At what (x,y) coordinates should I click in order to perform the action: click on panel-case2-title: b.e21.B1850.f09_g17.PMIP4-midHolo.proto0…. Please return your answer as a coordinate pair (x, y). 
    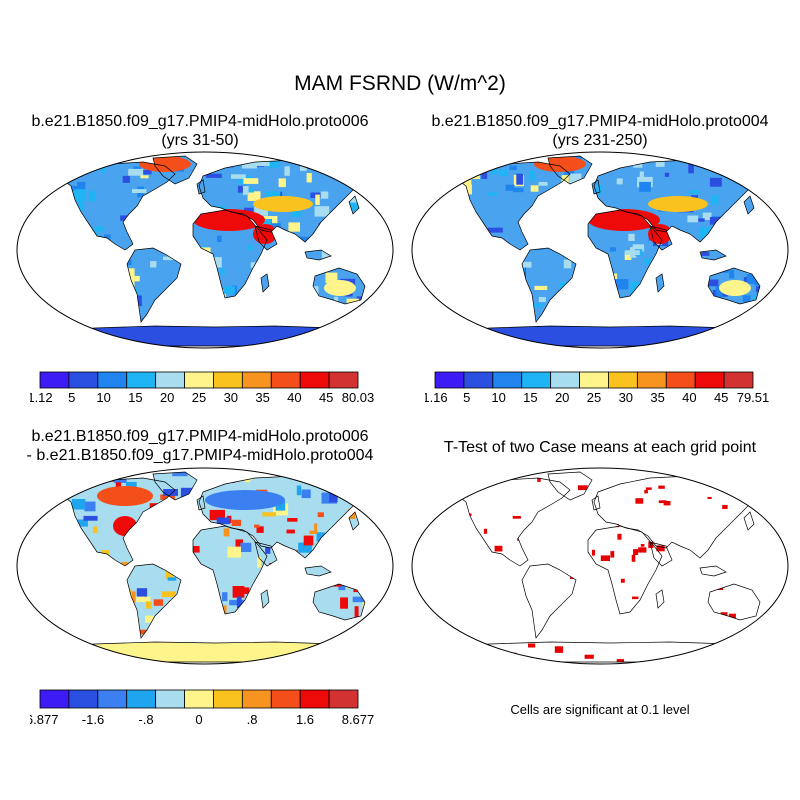
    Looking at the image, I should click on (600, 131).